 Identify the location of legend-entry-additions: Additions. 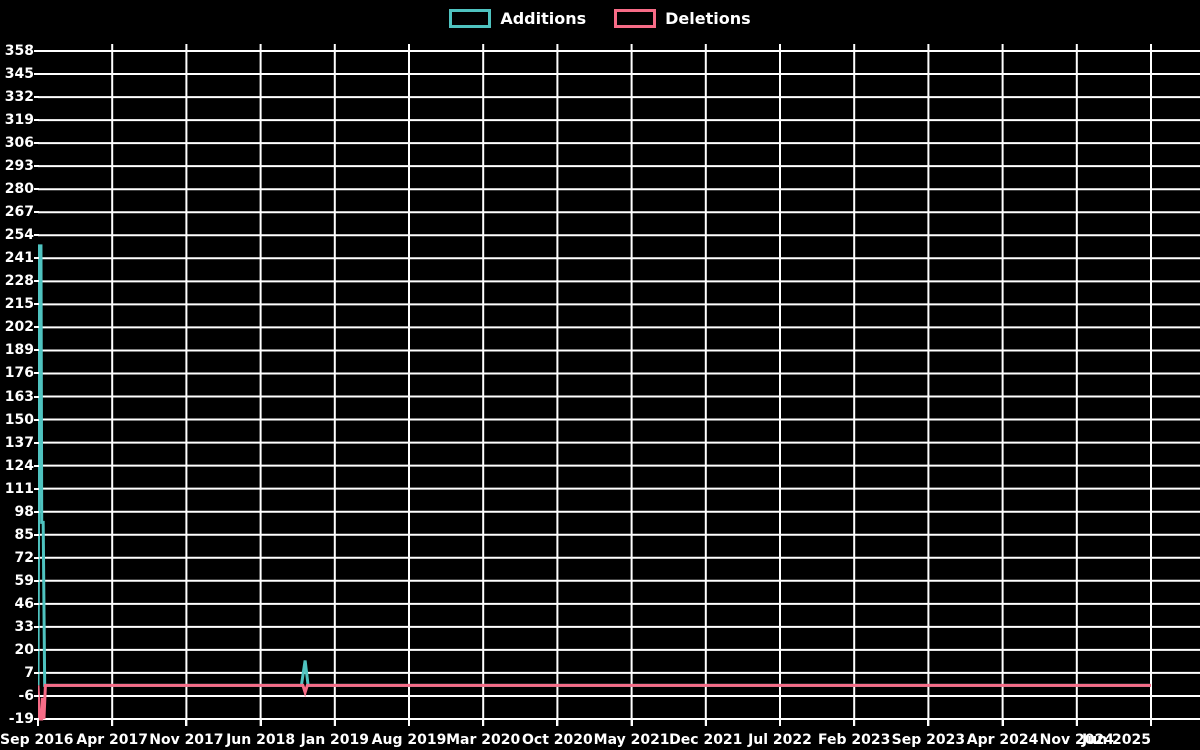
(518, 18).